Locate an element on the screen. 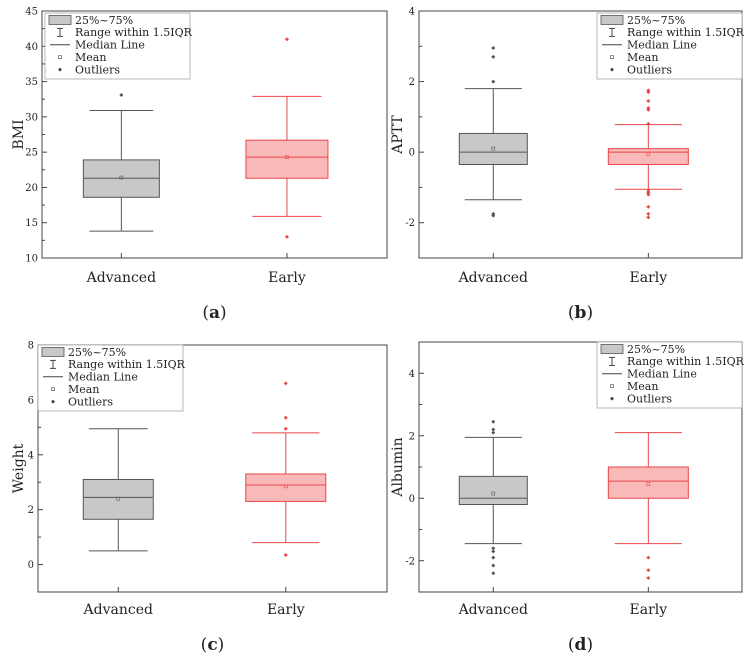  y-tick-label: 0 is located at coordinates (412, 499).